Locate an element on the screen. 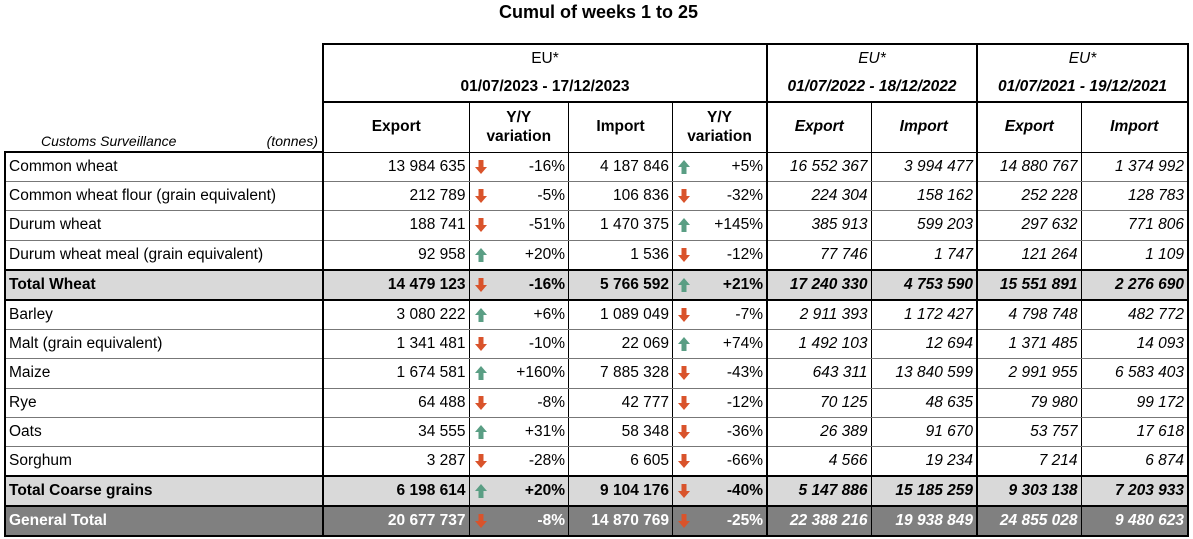 The height and width of the screenshot is (539, 1193). import-yy-variation: -12% is located at coordinates (731, 255).